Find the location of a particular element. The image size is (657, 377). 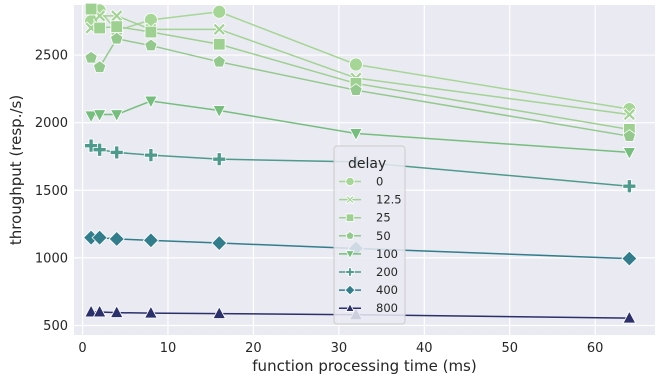

y-tick-label: 500 is located at coordinates (55, 326).